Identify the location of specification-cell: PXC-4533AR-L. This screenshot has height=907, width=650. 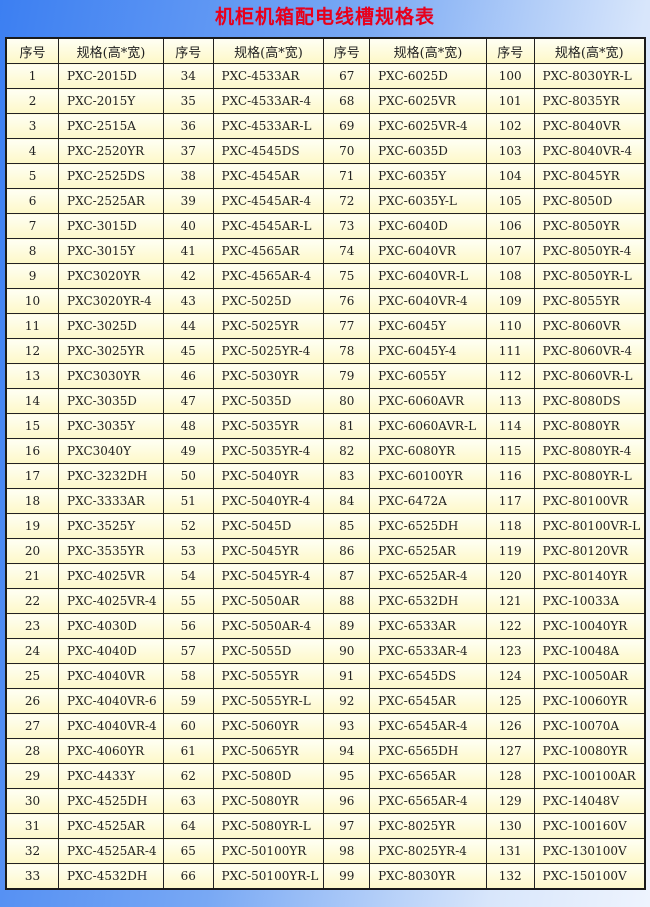
(268, 126).